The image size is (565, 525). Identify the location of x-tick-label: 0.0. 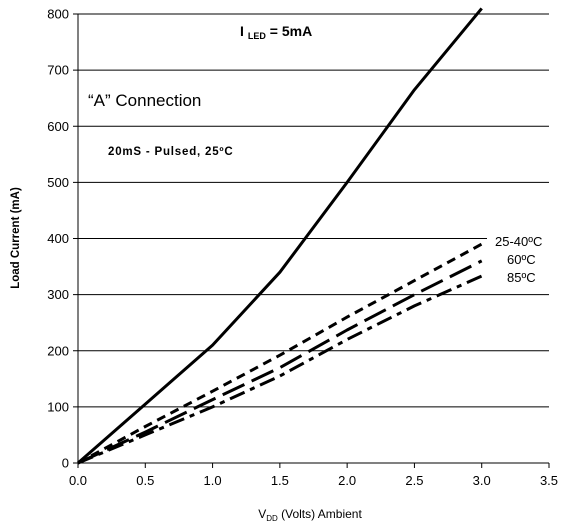
(78, 480).